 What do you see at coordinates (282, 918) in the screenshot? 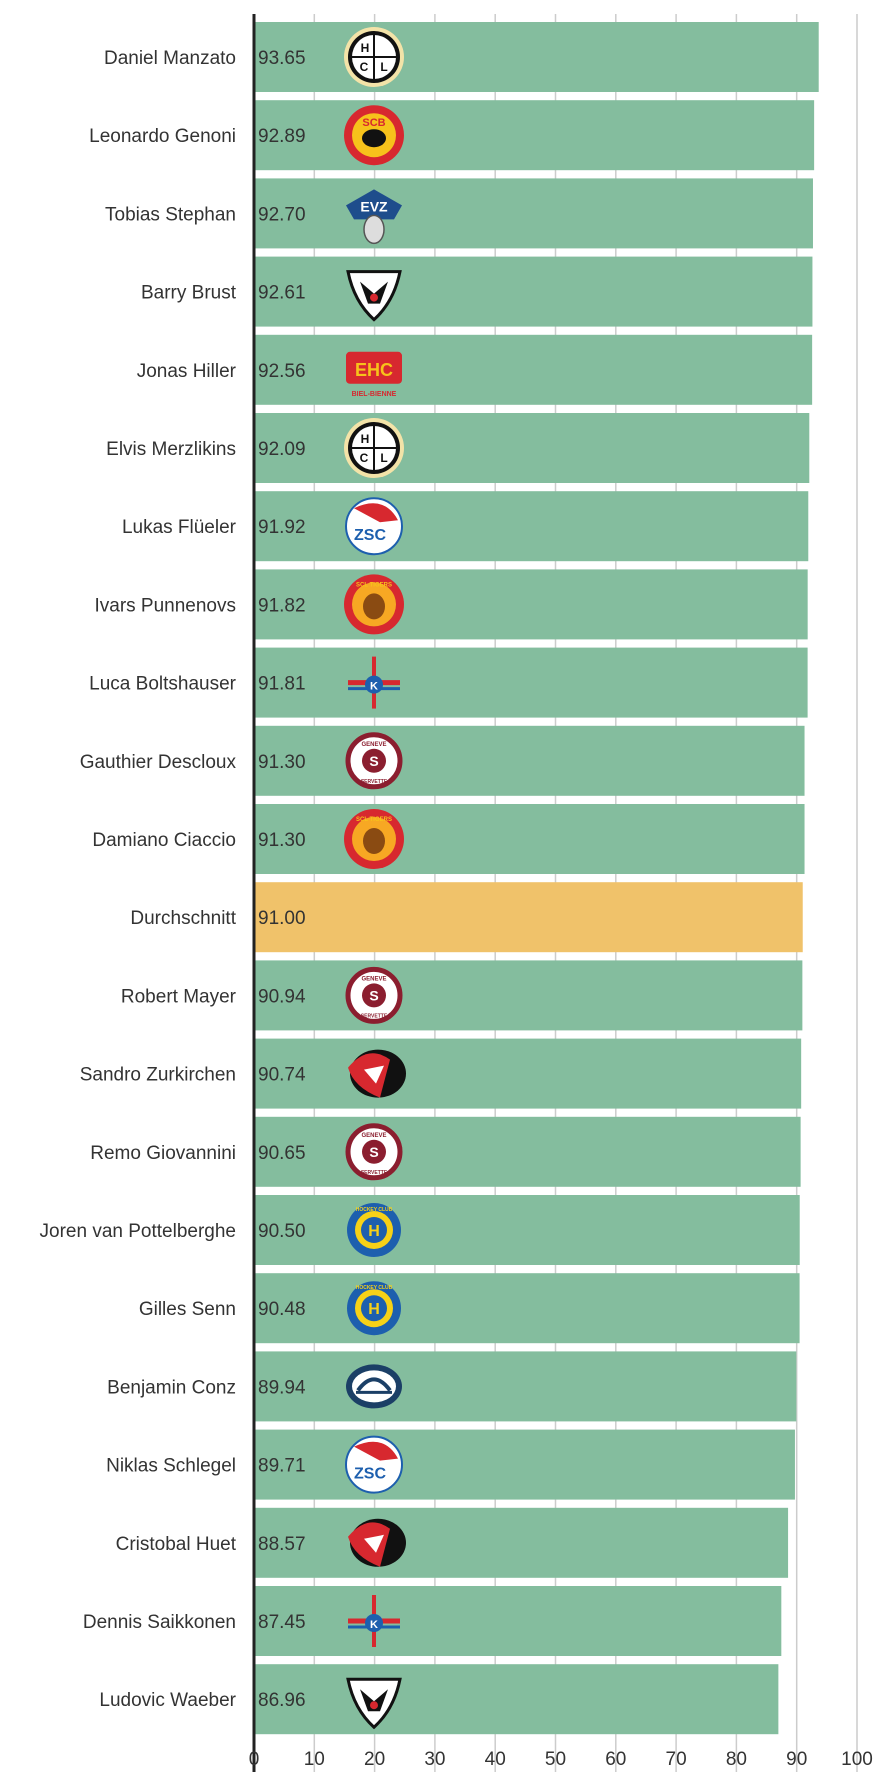
I see `value-label: 91.00` at bounding box center [282, 918].